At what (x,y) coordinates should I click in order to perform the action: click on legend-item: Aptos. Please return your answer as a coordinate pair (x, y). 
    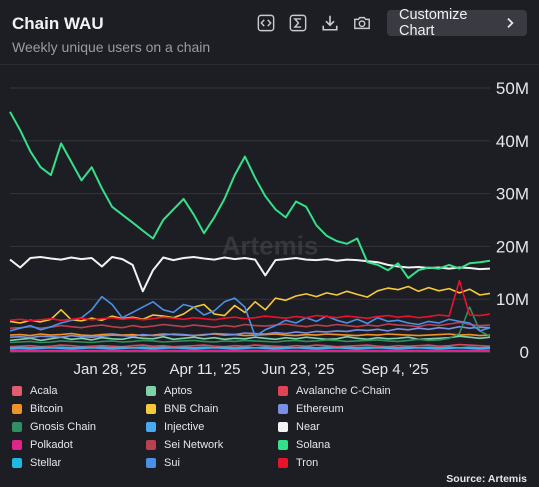
    Looking at the image, I should click on (169, 391).